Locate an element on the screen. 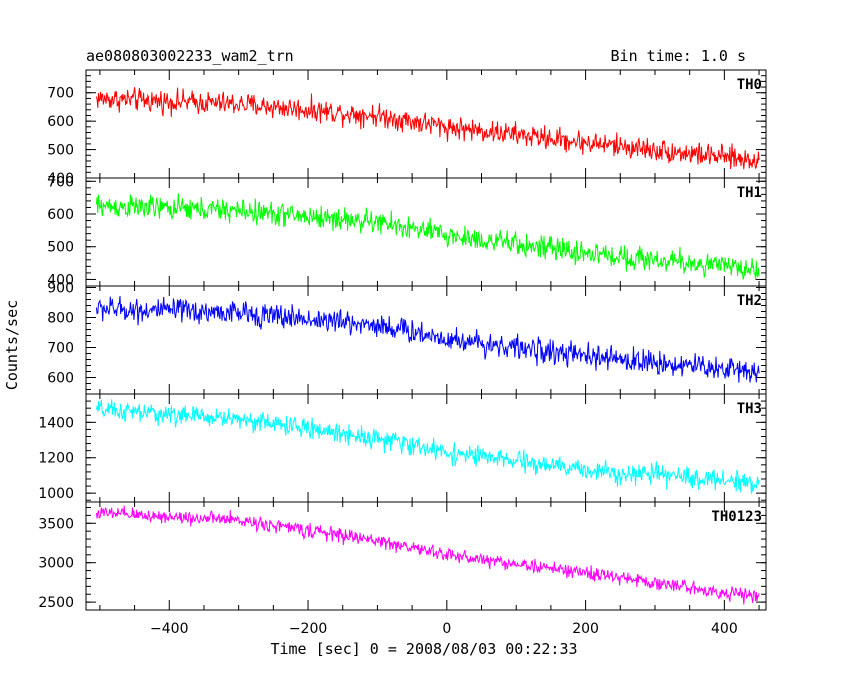 The image size is (850, 680). x-tick-label: −400 is located at coordinates (169, 629).